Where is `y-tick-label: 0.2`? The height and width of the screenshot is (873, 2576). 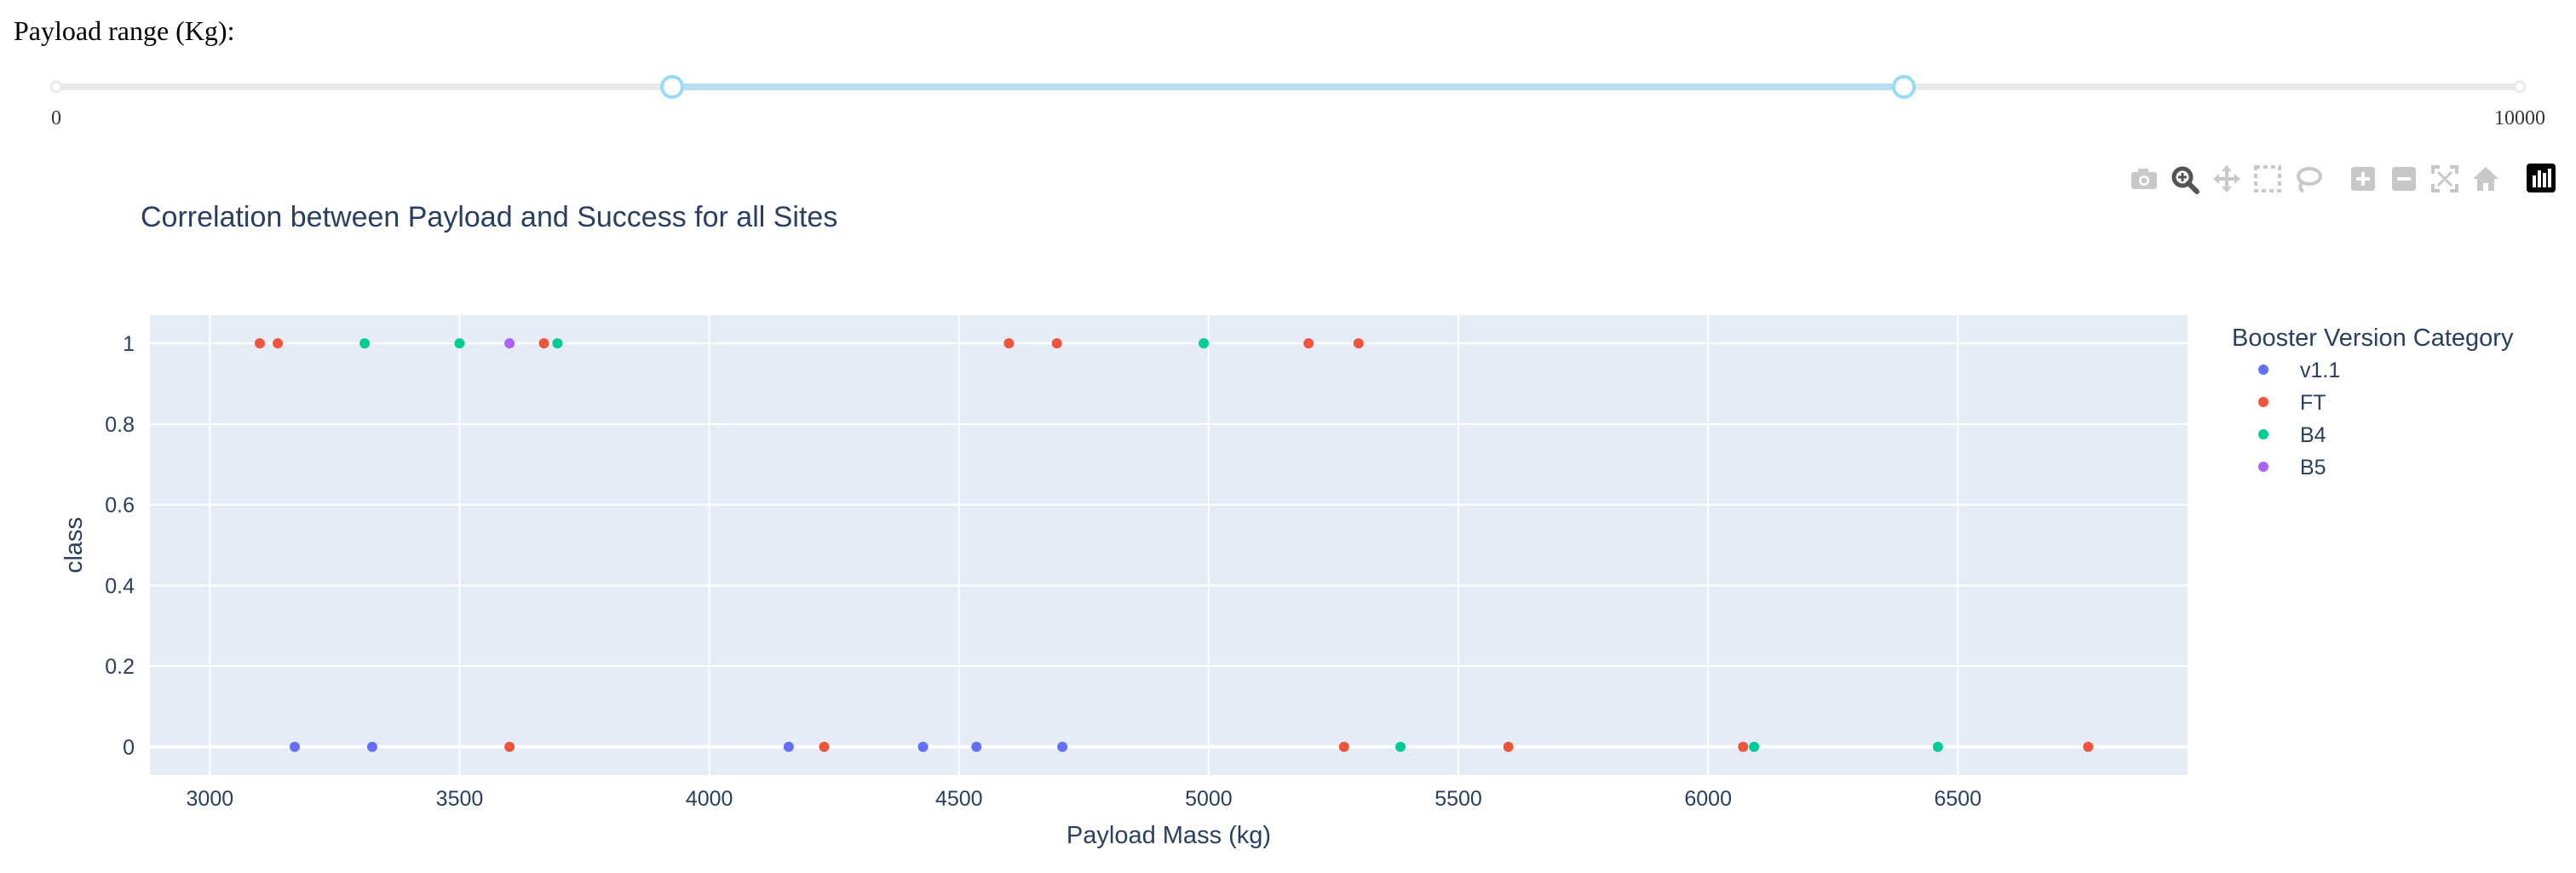
y-tick-label: 0.2 is located at coordinates (120, 667).